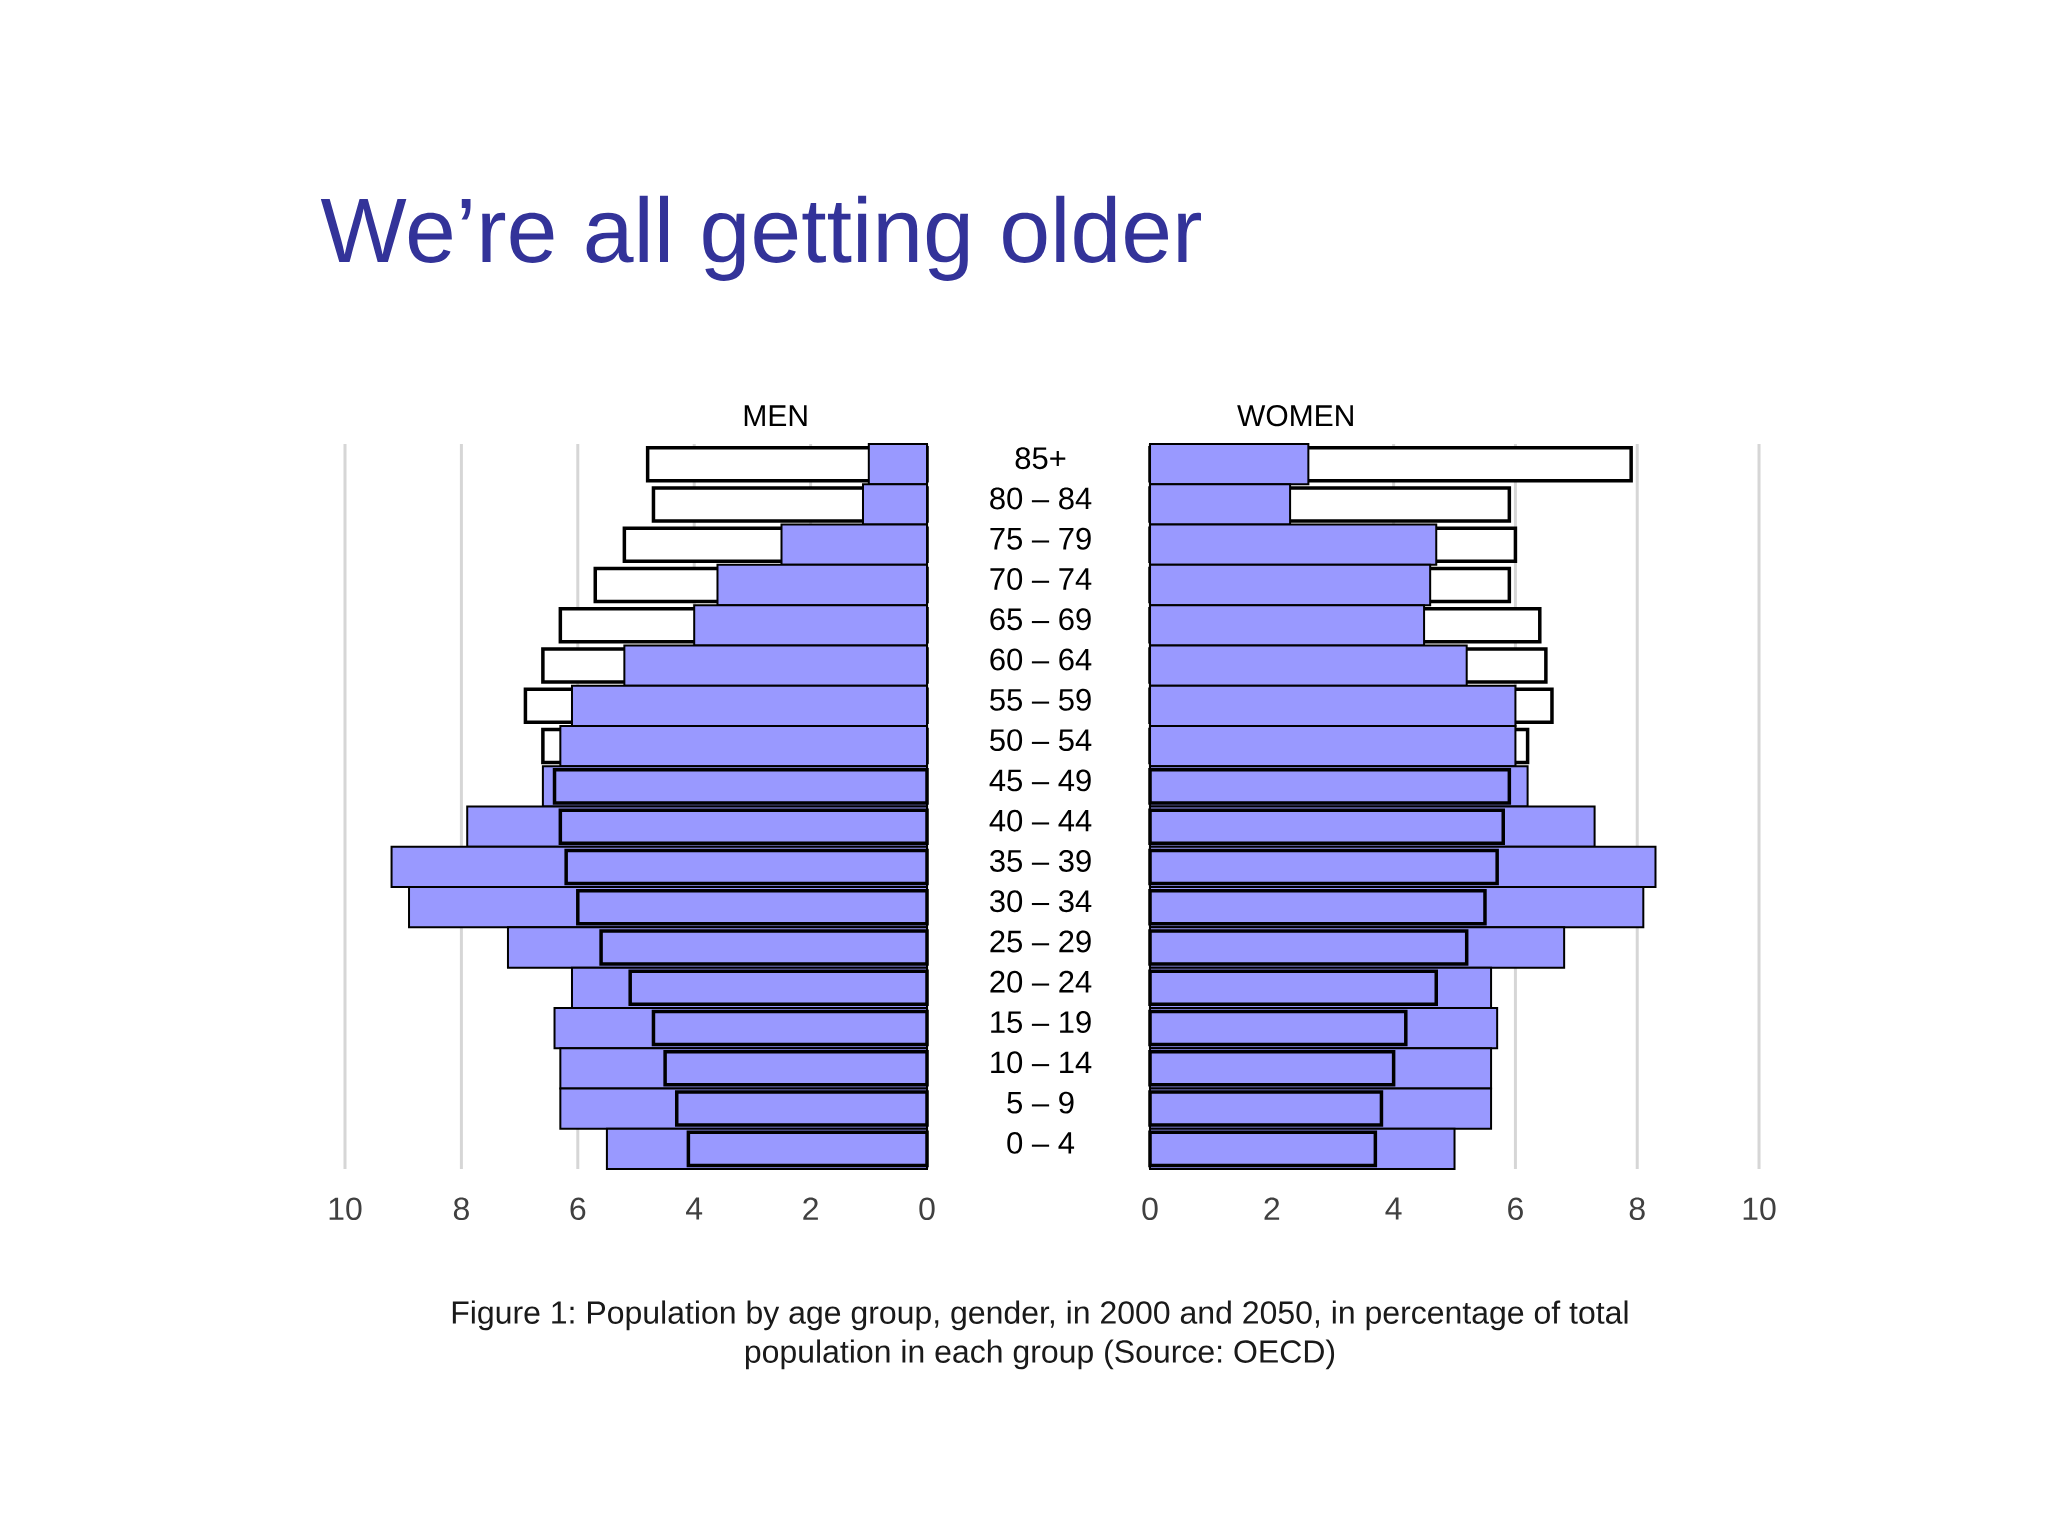  I want to click on y-tick-label: 35 – 39, so click(1040, 860).